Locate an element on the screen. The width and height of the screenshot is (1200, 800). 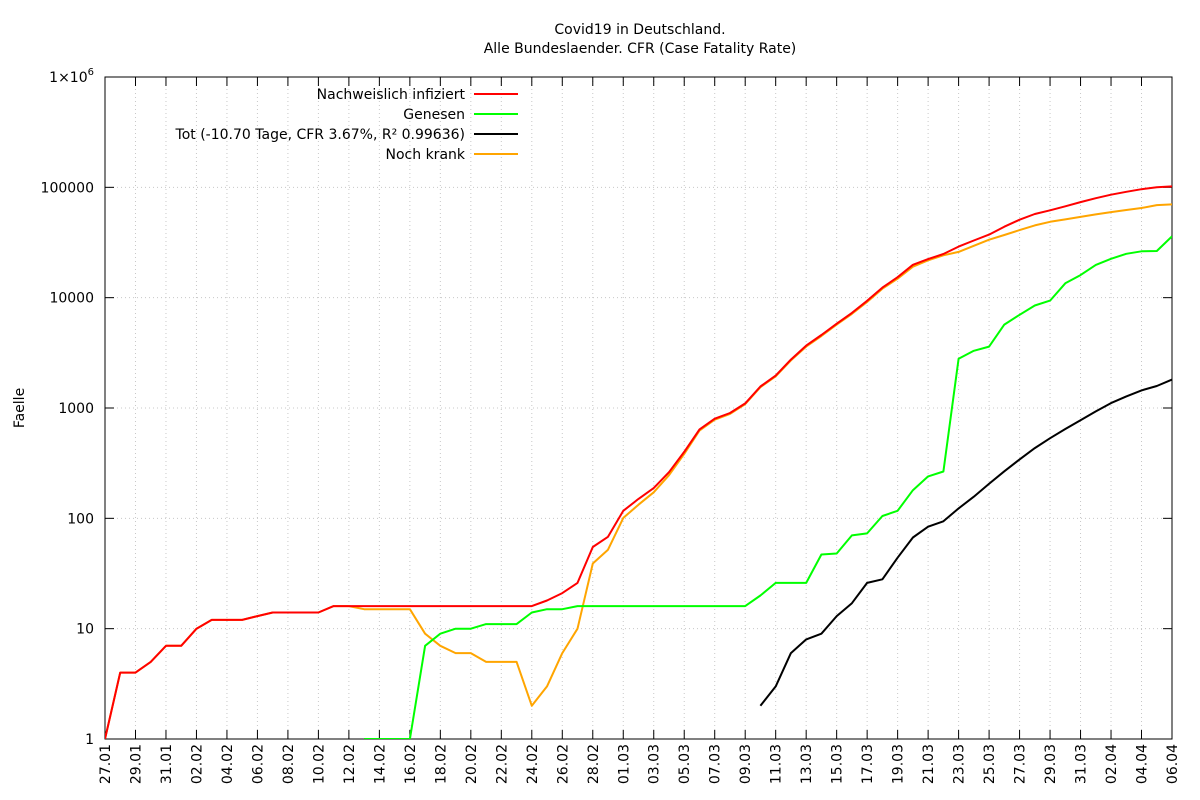
x-tick-label: 25.03 is located at coordinates (990, 764).